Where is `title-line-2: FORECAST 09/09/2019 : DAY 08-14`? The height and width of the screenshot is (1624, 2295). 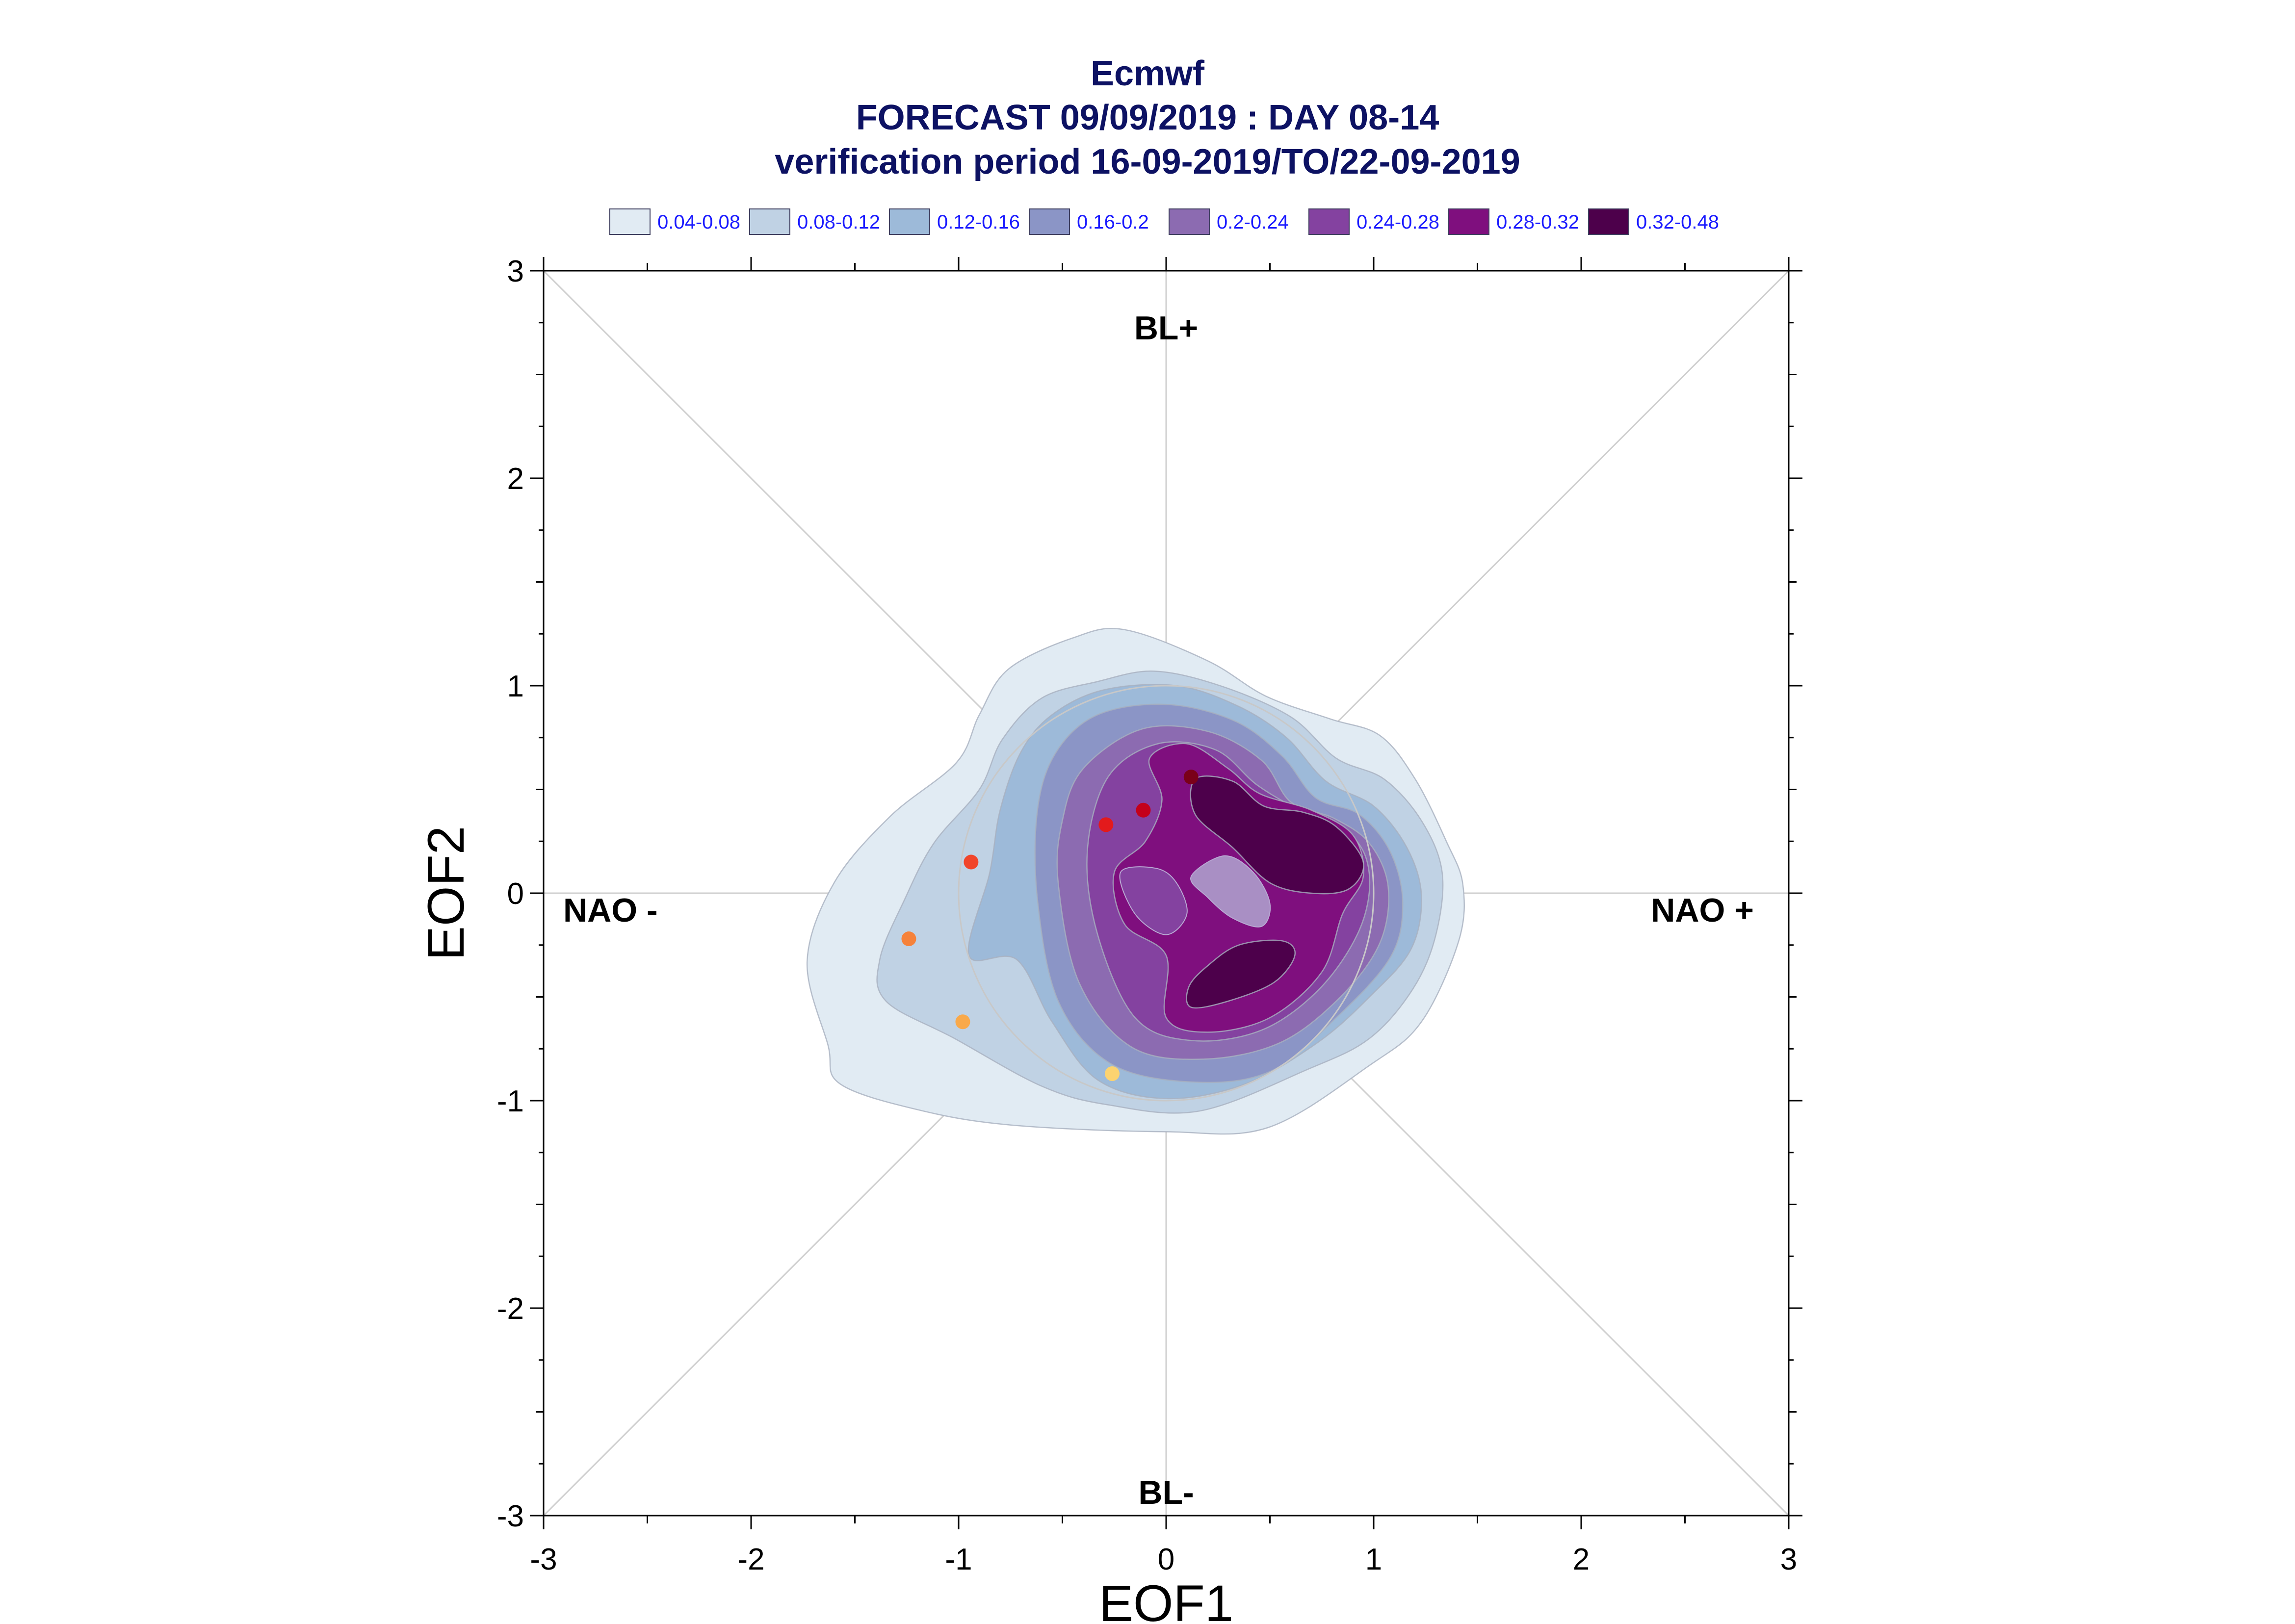 title-line-2: FORECAST 09/09/2019 : DAY 08-14 is located at coordinates (1147, 117).